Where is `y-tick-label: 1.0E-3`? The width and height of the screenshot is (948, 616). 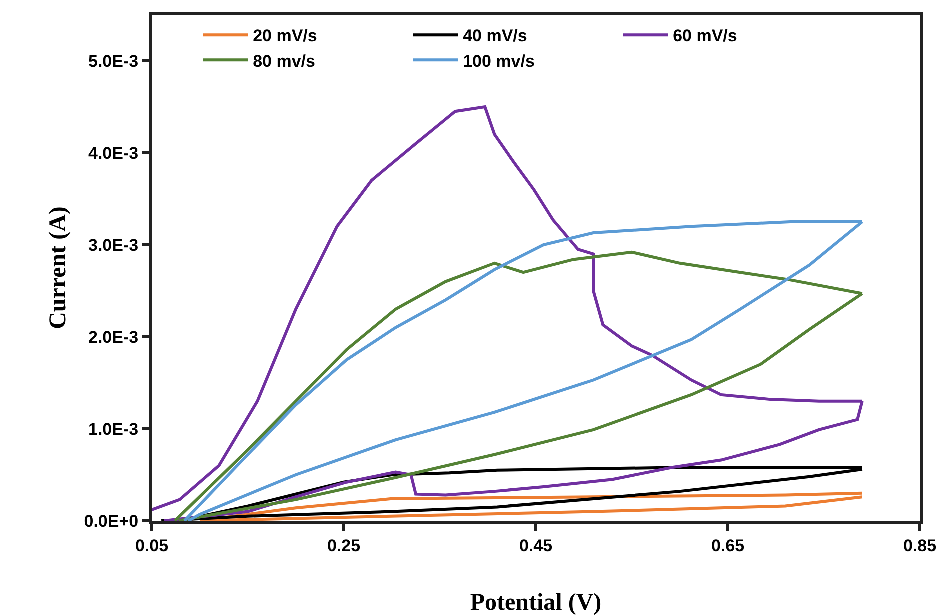
y-tick-label: 1.0E-3 is located at coordinates (113, 429).